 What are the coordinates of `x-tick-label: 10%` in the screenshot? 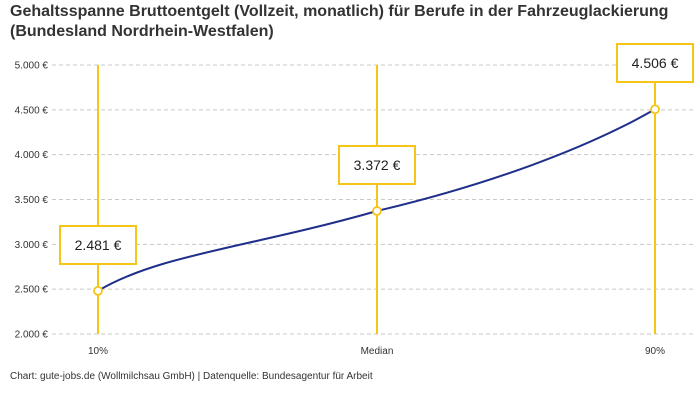 It's located at (98, 351).